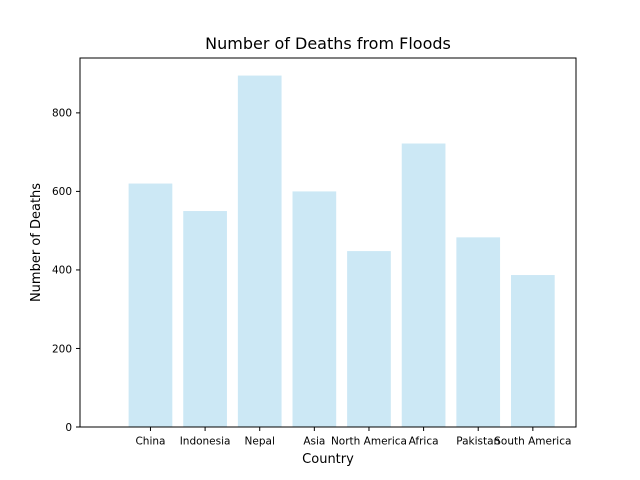 The height and width of the screenshot is (480, 640). I want to click on bar-south-america, so click(532, 351).